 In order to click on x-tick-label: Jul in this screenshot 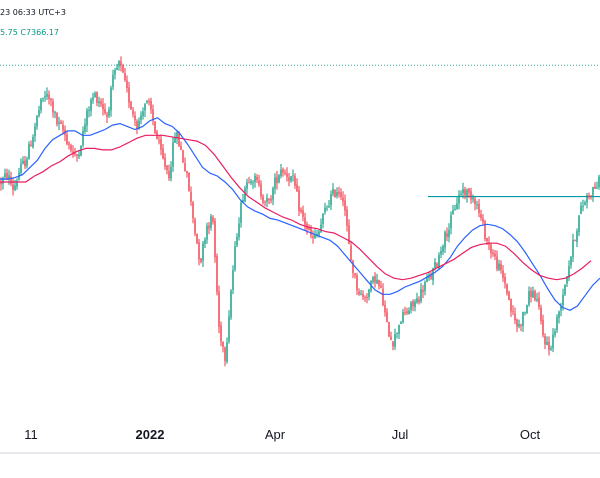, I will do `click(400, 434)`.